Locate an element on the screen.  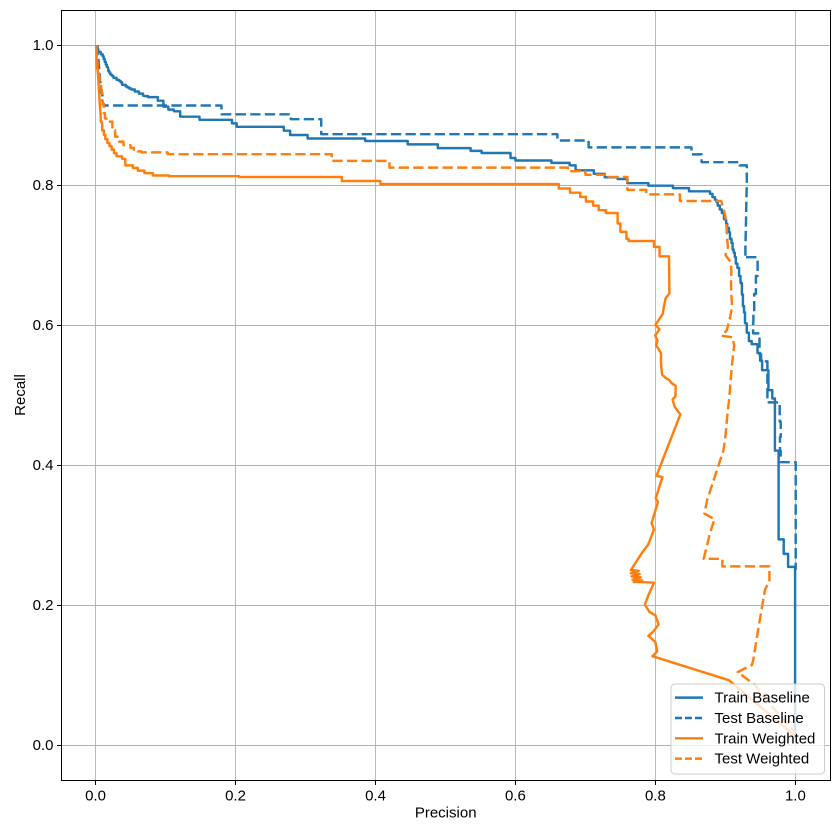
svg-text: Recall is located at coordinates (20, 395).